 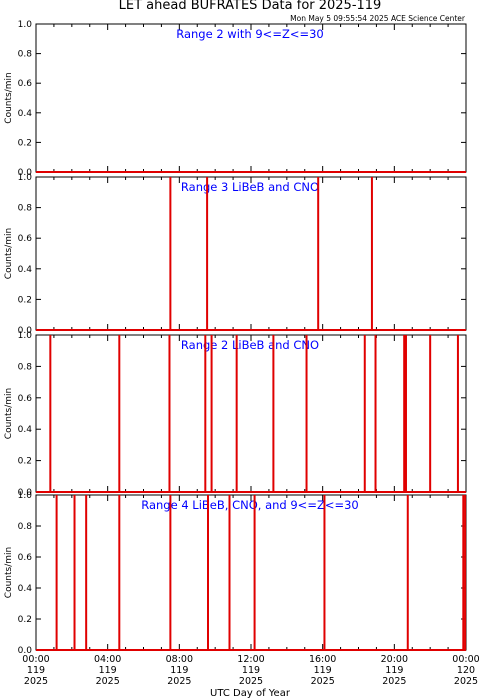 I want to click on chart-title: LET ahead BUFRATES Data for 2025-119, so click(x=250, y=6).